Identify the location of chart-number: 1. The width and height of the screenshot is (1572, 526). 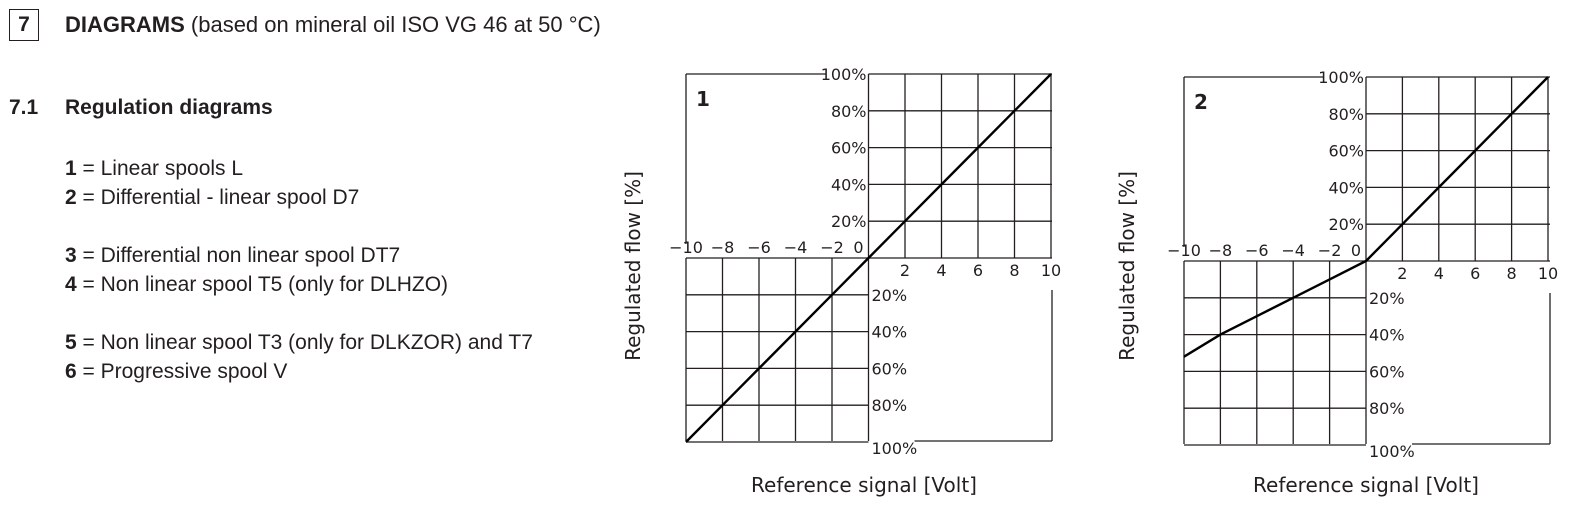
(703, 99).